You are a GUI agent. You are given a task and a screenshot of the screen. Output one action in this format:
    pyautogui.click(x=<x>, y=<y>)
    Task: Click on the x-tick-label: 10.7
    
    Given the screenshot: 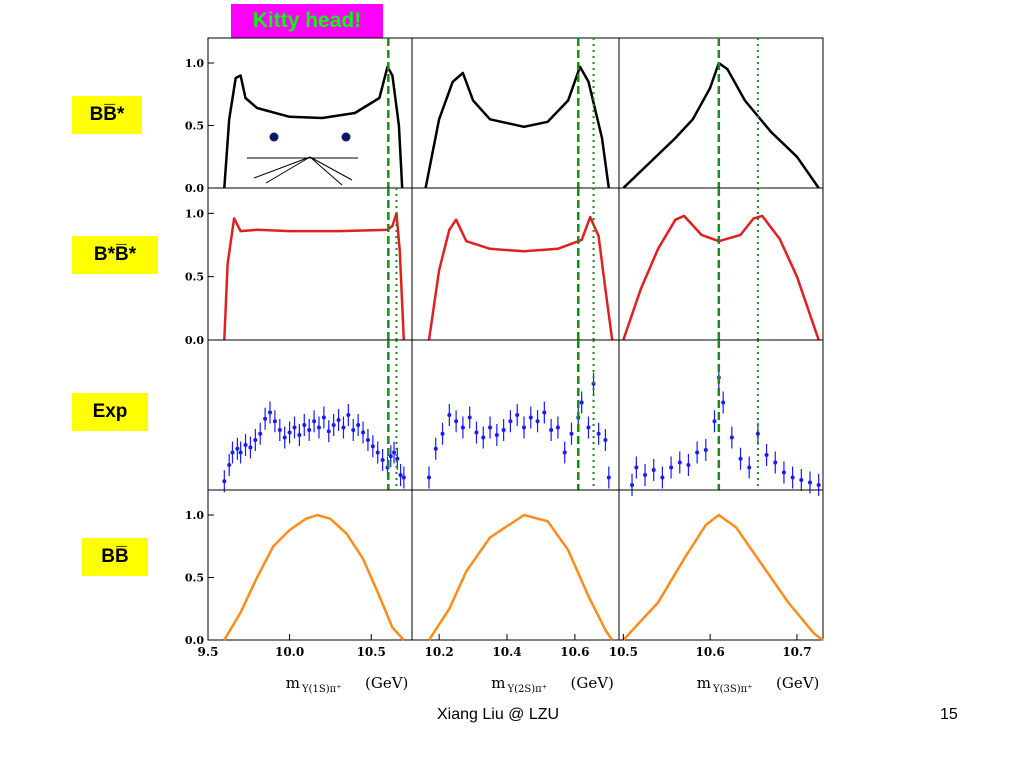 What is the action you would take?
    pyautogui.click(x=796, y=652)
    